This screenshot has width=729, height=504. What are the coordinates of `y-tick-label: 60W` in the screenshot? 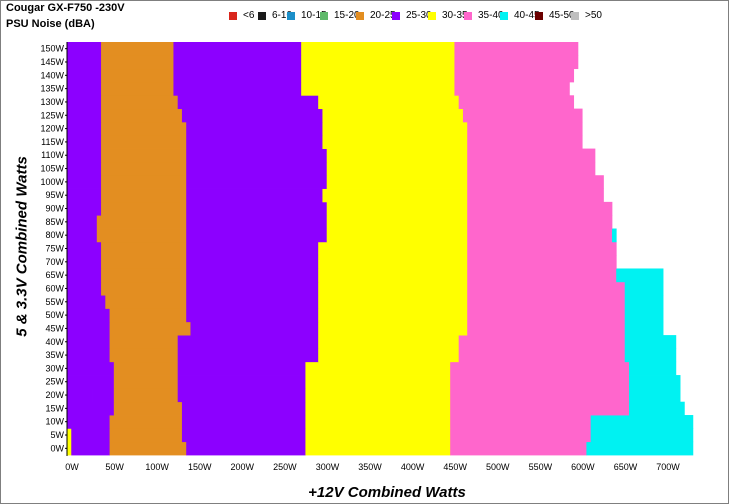 It's located at (54, 288).